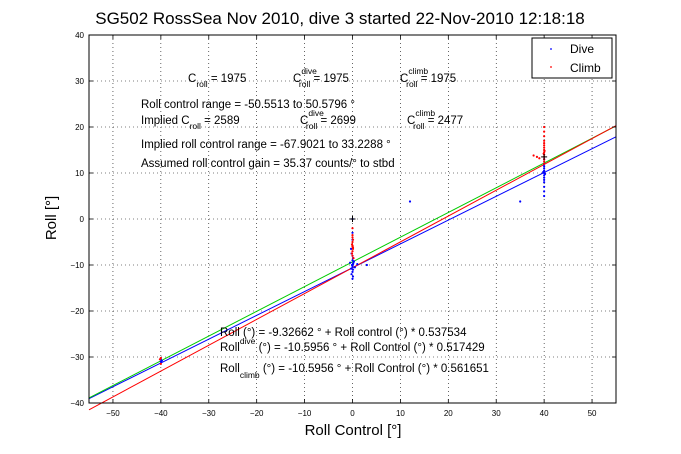 Image resolution: width=681 pixels, height=454 pixels. What do you see at coordinates (328, 119) in the screenshot?
I see `annotation-implied-c-roll-dive: Cdive roll = 2699` at bounding box center [328, 119].